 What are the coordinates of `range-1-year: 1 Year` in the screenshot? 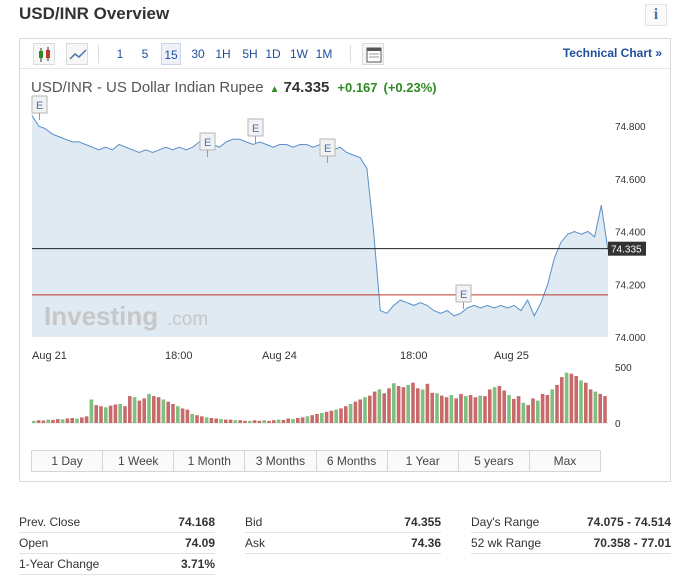 It's located at (423, 461).